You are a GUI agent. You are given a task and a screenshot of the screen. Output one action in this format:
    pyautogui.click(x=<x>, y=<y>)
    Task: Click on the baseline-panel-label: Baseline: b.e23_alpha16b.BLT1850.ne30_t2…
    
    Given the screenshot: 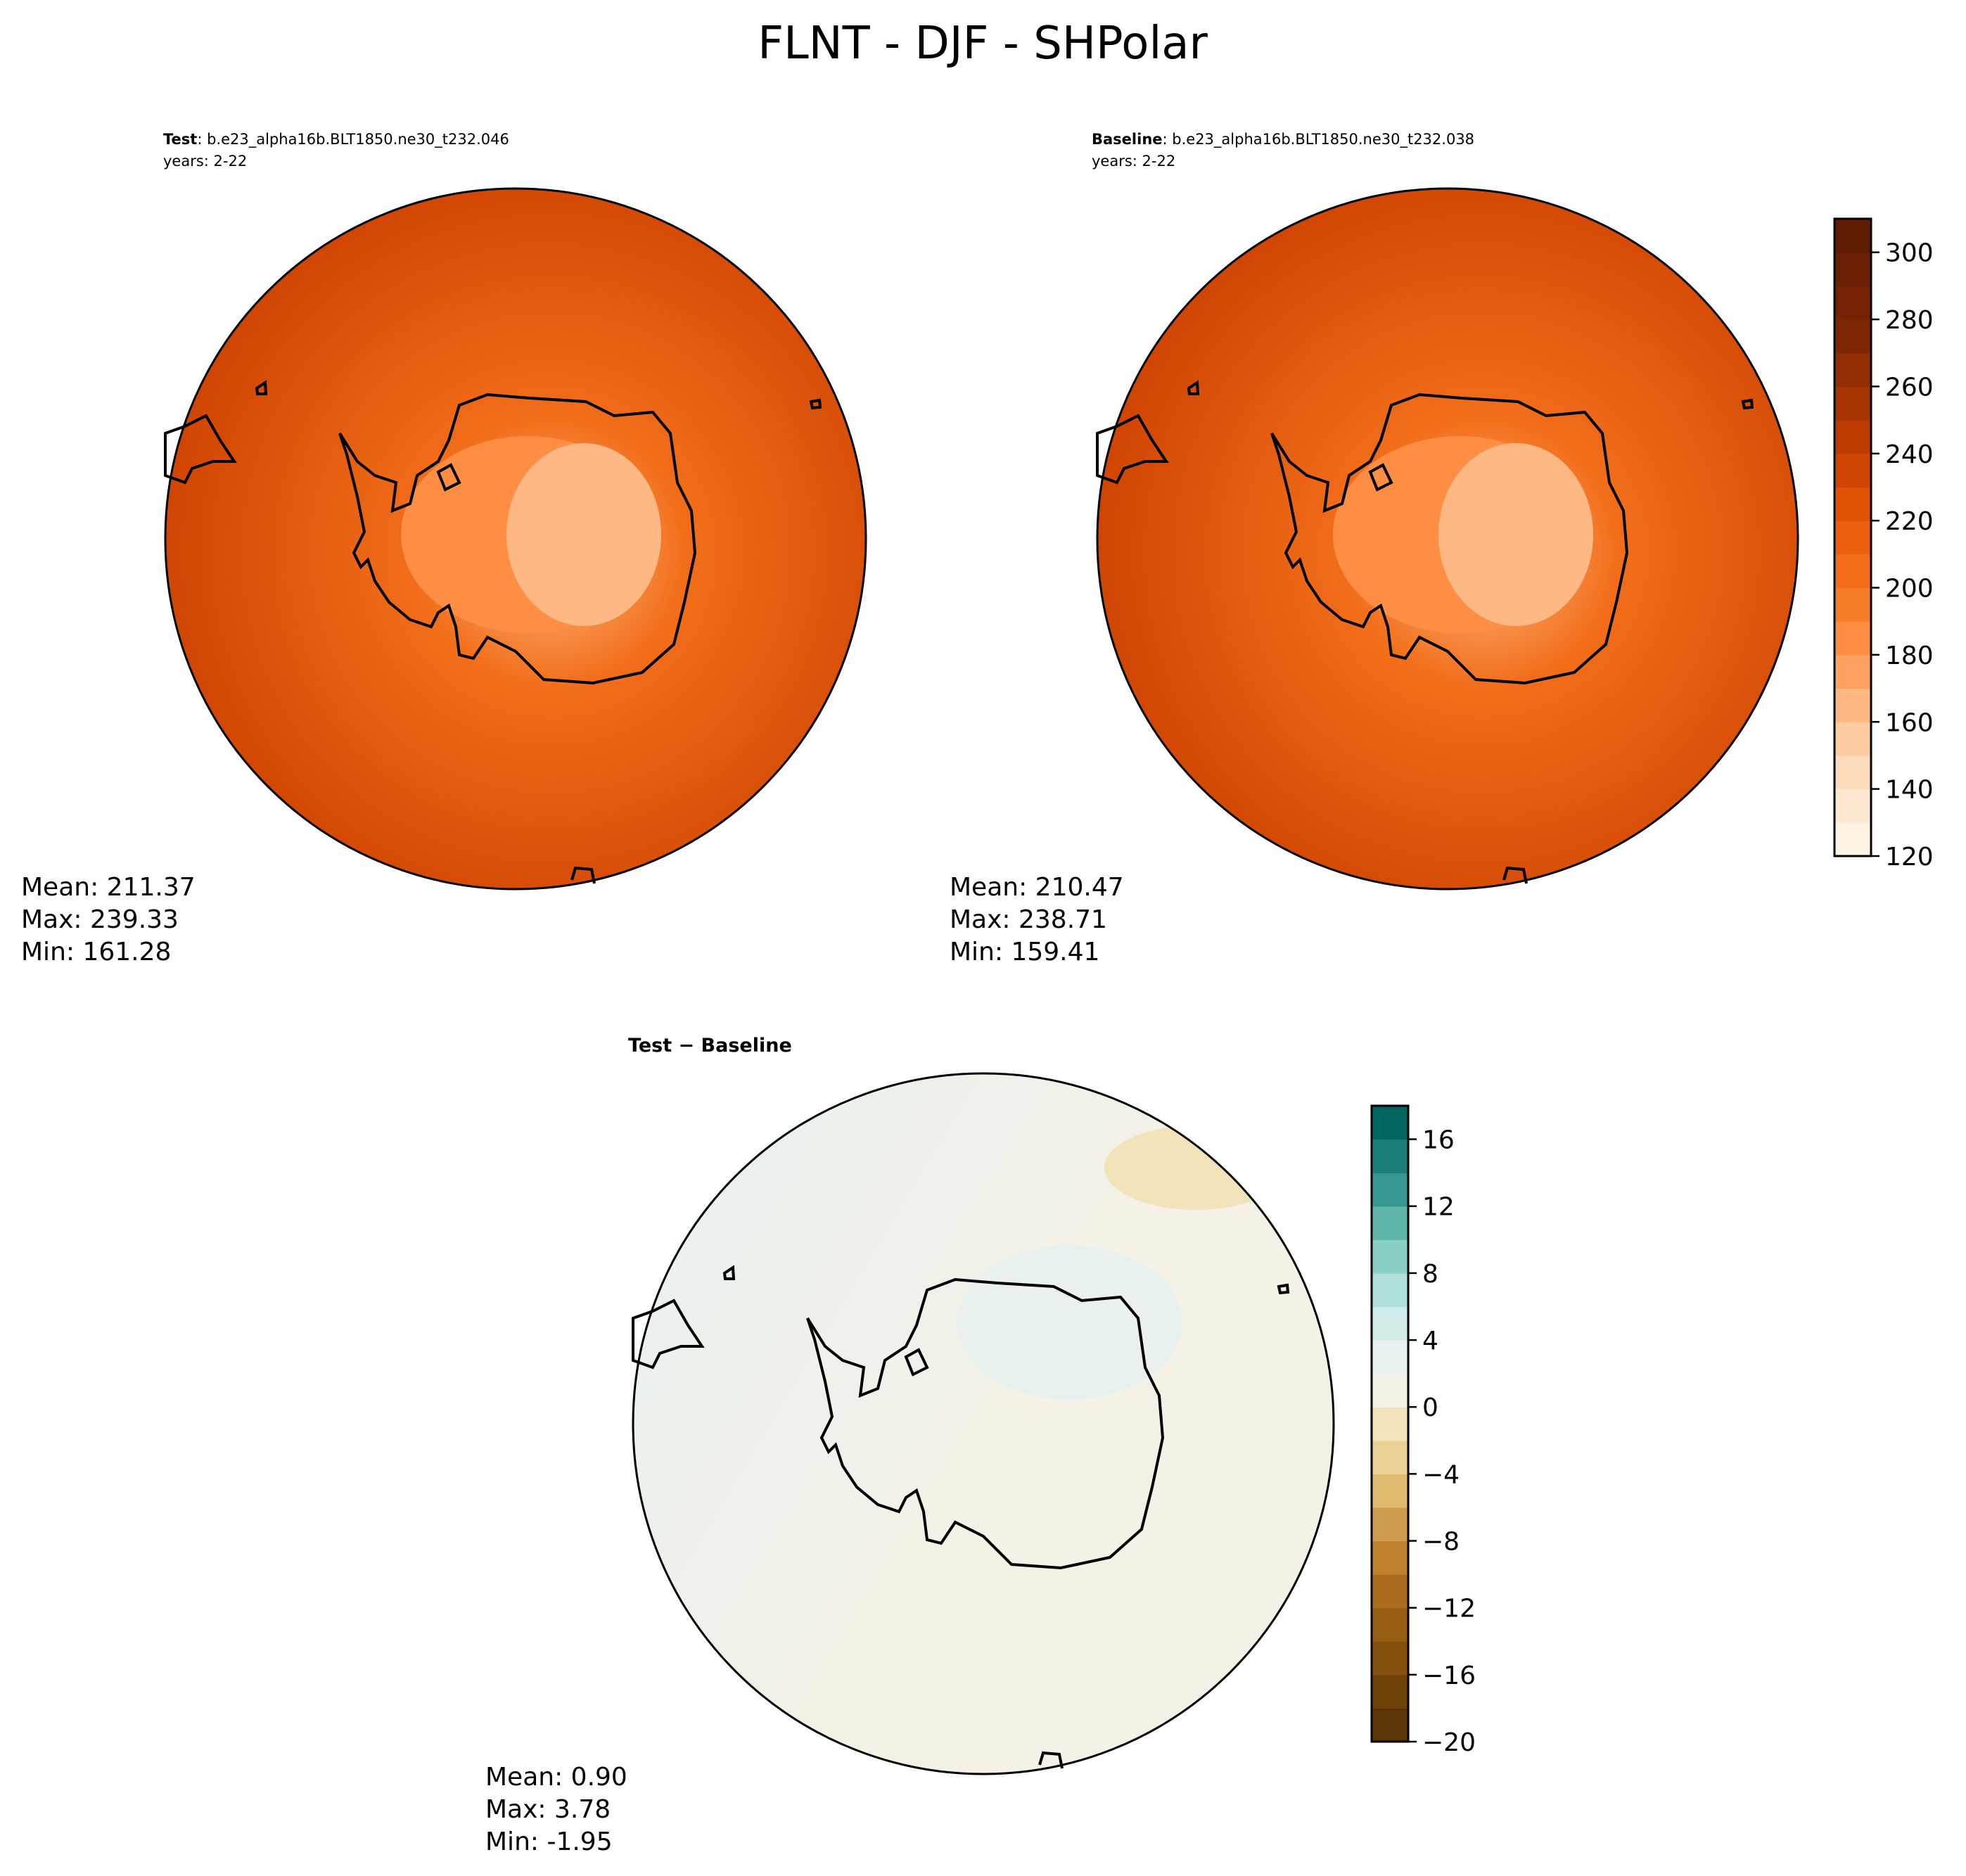 What is the action you would take?
    pyautogui.click(x=1283, y=139)
    